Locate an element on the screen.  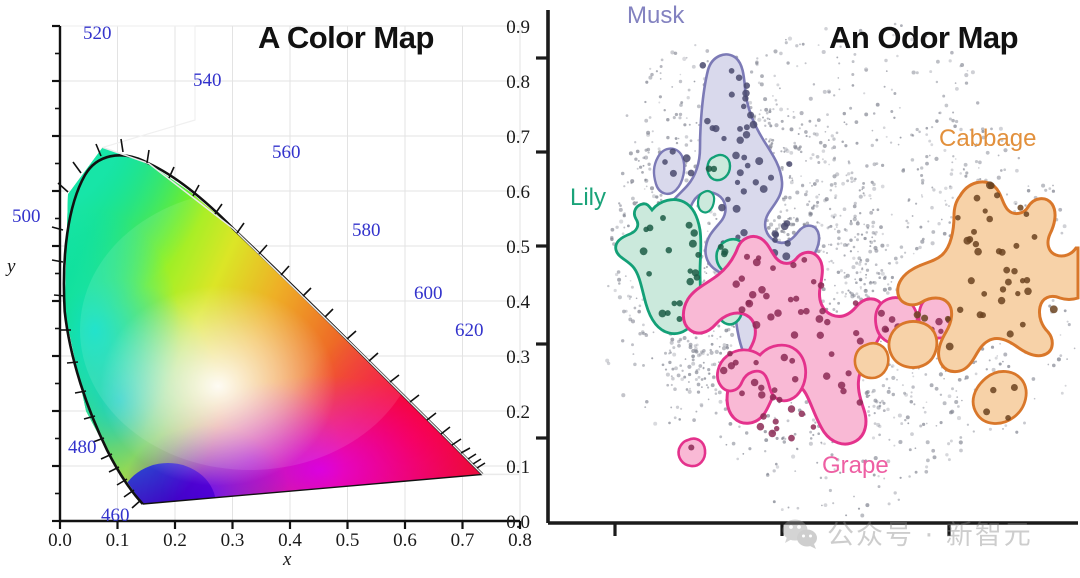
wavelength-label-620: 620 is located at coordinates (469, 330).